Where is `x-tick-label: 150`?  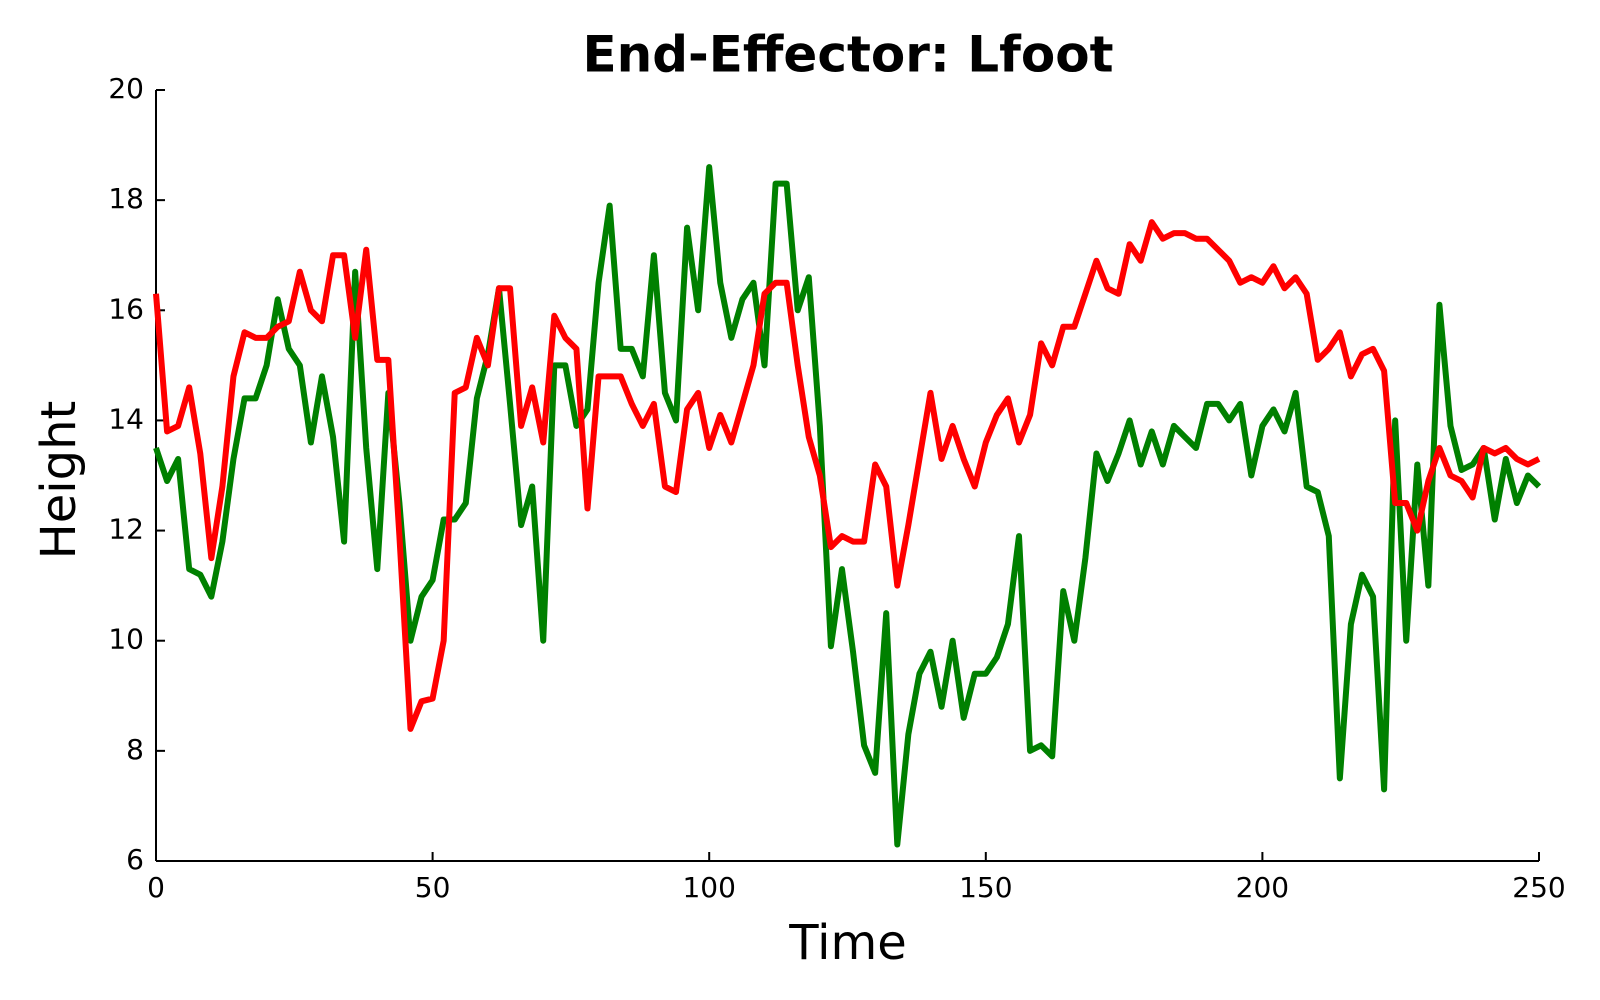
x-tick-label: 150 is located at coordinates (985, 887).